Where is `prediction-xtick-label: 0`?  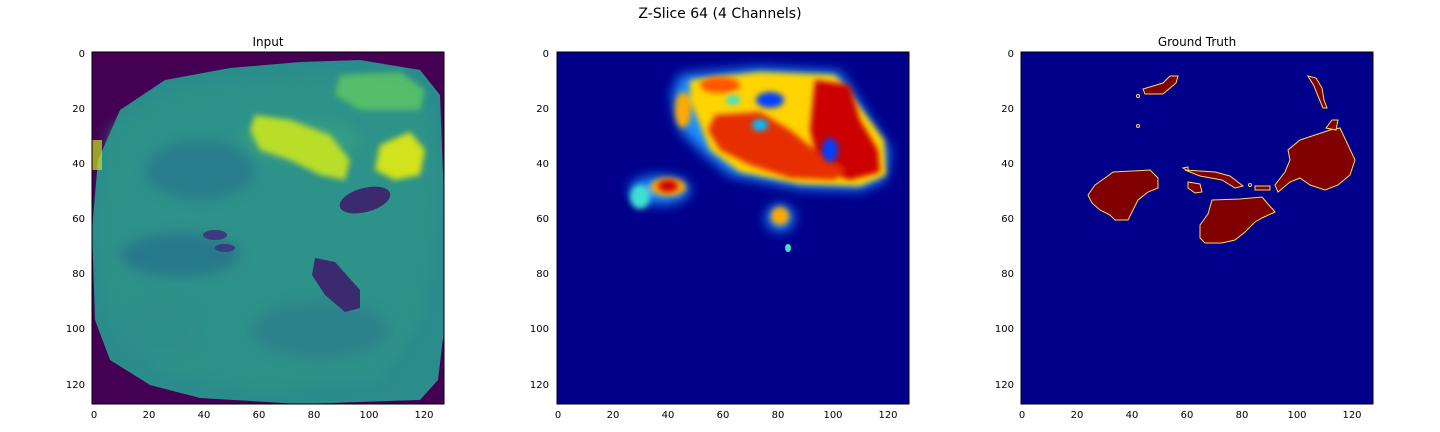
prediction-xtick-label: 0 is located at coordinates (558, 415).